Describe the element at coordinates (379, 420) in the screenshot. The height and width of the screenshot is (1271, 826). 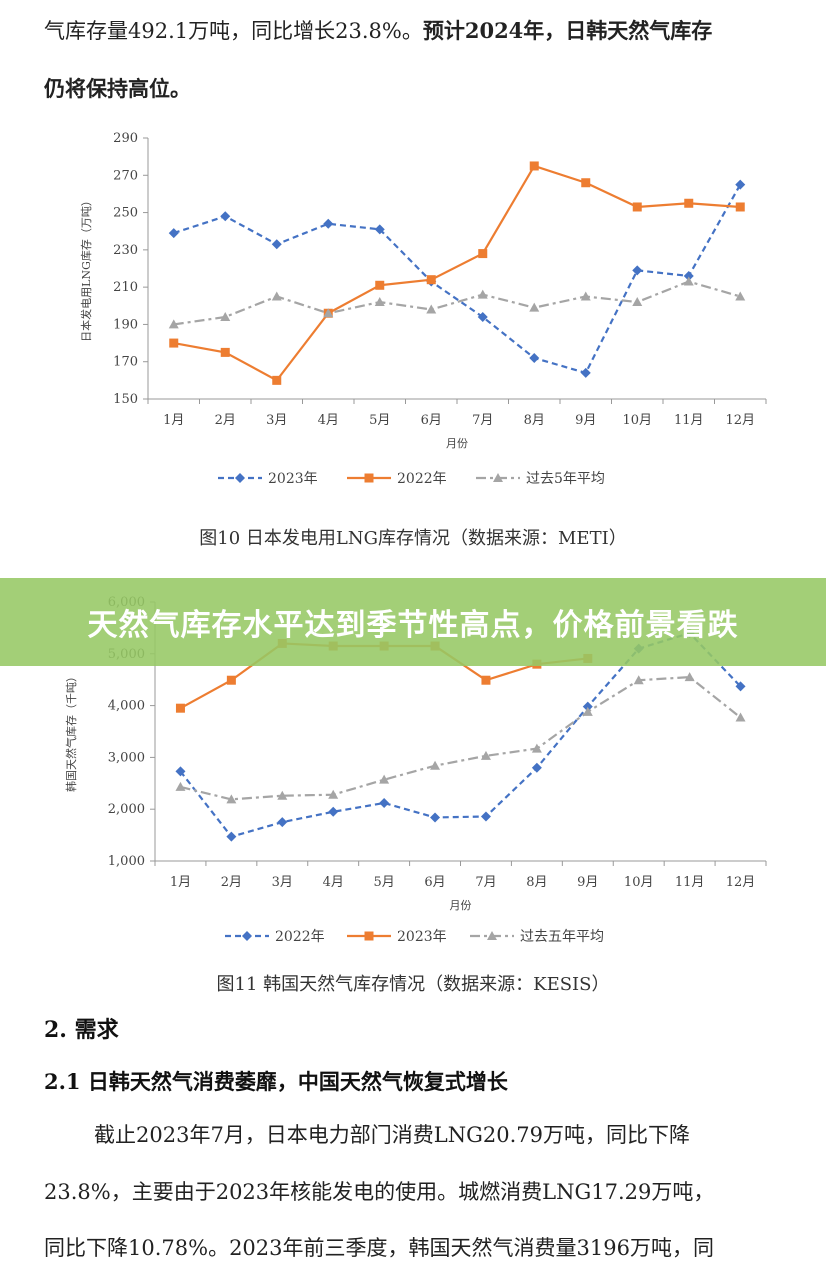
I see `x-tick-label: 5月` at that location.